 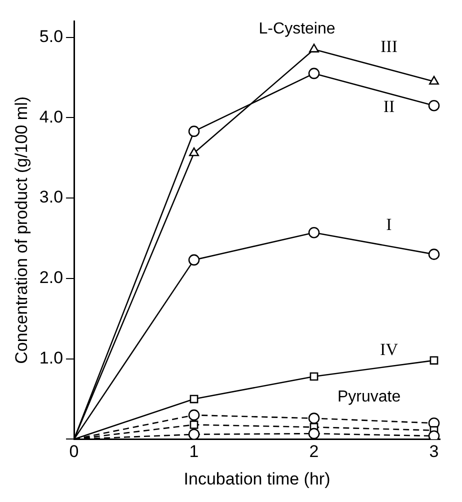 What do you see at coordinates (51, 197) in the screenshot?
I see `y-tick-label: 3.0` at bounding box center [51, 197].